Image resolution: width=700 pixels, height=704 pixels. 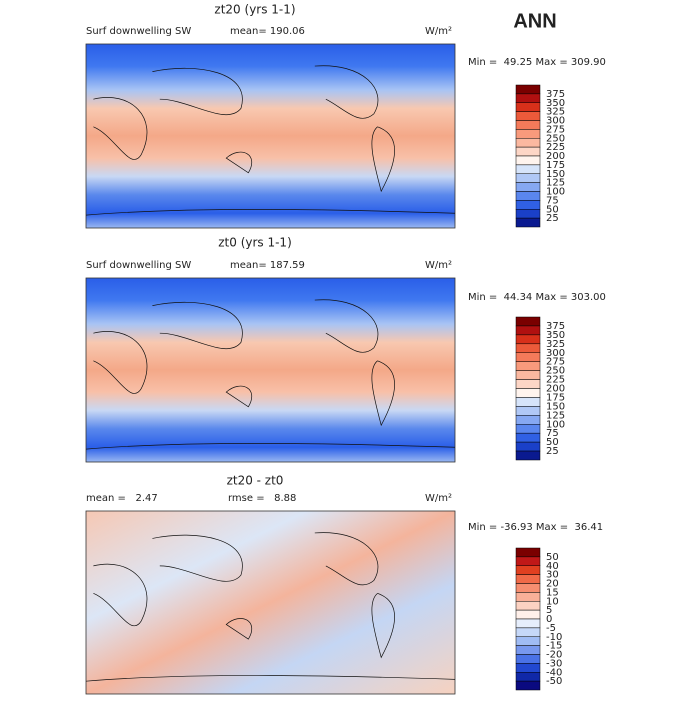 What do you see at coordinates (552, 575) in the screenshot?
I see `colorbar-label: 30` at bounding box center [552, 575].